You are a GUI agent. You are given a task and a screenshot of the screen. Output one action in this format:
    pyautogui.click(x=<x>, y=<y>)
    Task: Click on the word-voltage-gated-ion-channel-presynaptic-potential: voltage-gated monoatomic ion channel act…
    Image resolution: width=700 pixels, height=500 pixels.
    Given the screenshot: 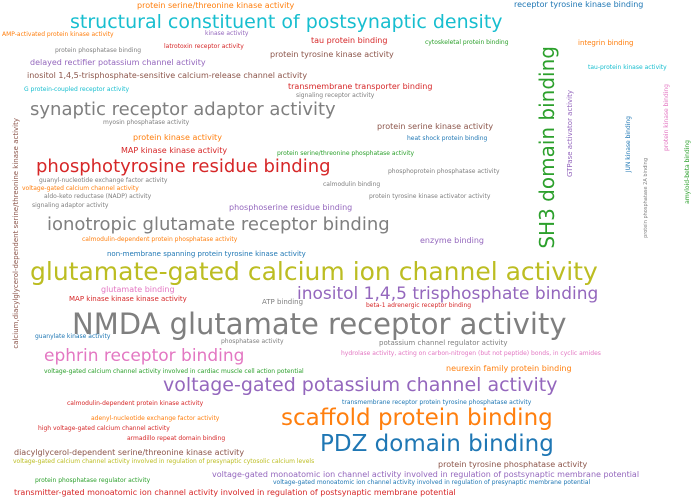 What is the action you would take?
    pyautogui.click(x=432, y=482)
    